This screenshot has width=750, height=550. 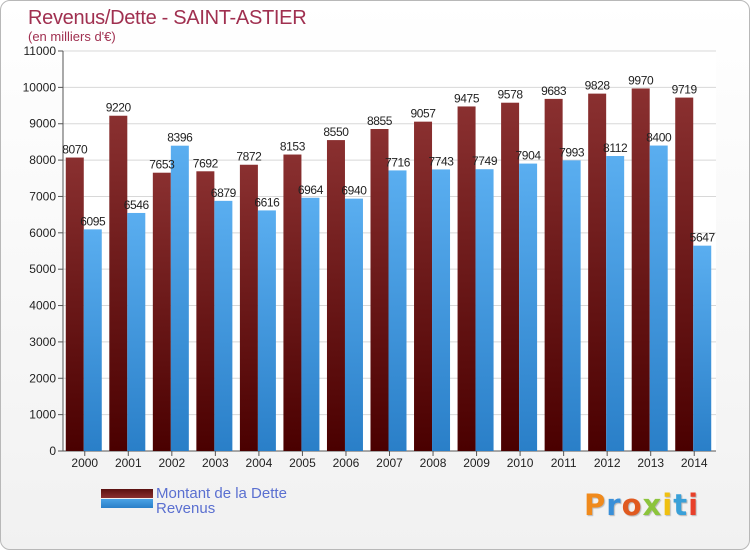 I want to click on x-tick-label: 2003, so click(x=215, y=463).